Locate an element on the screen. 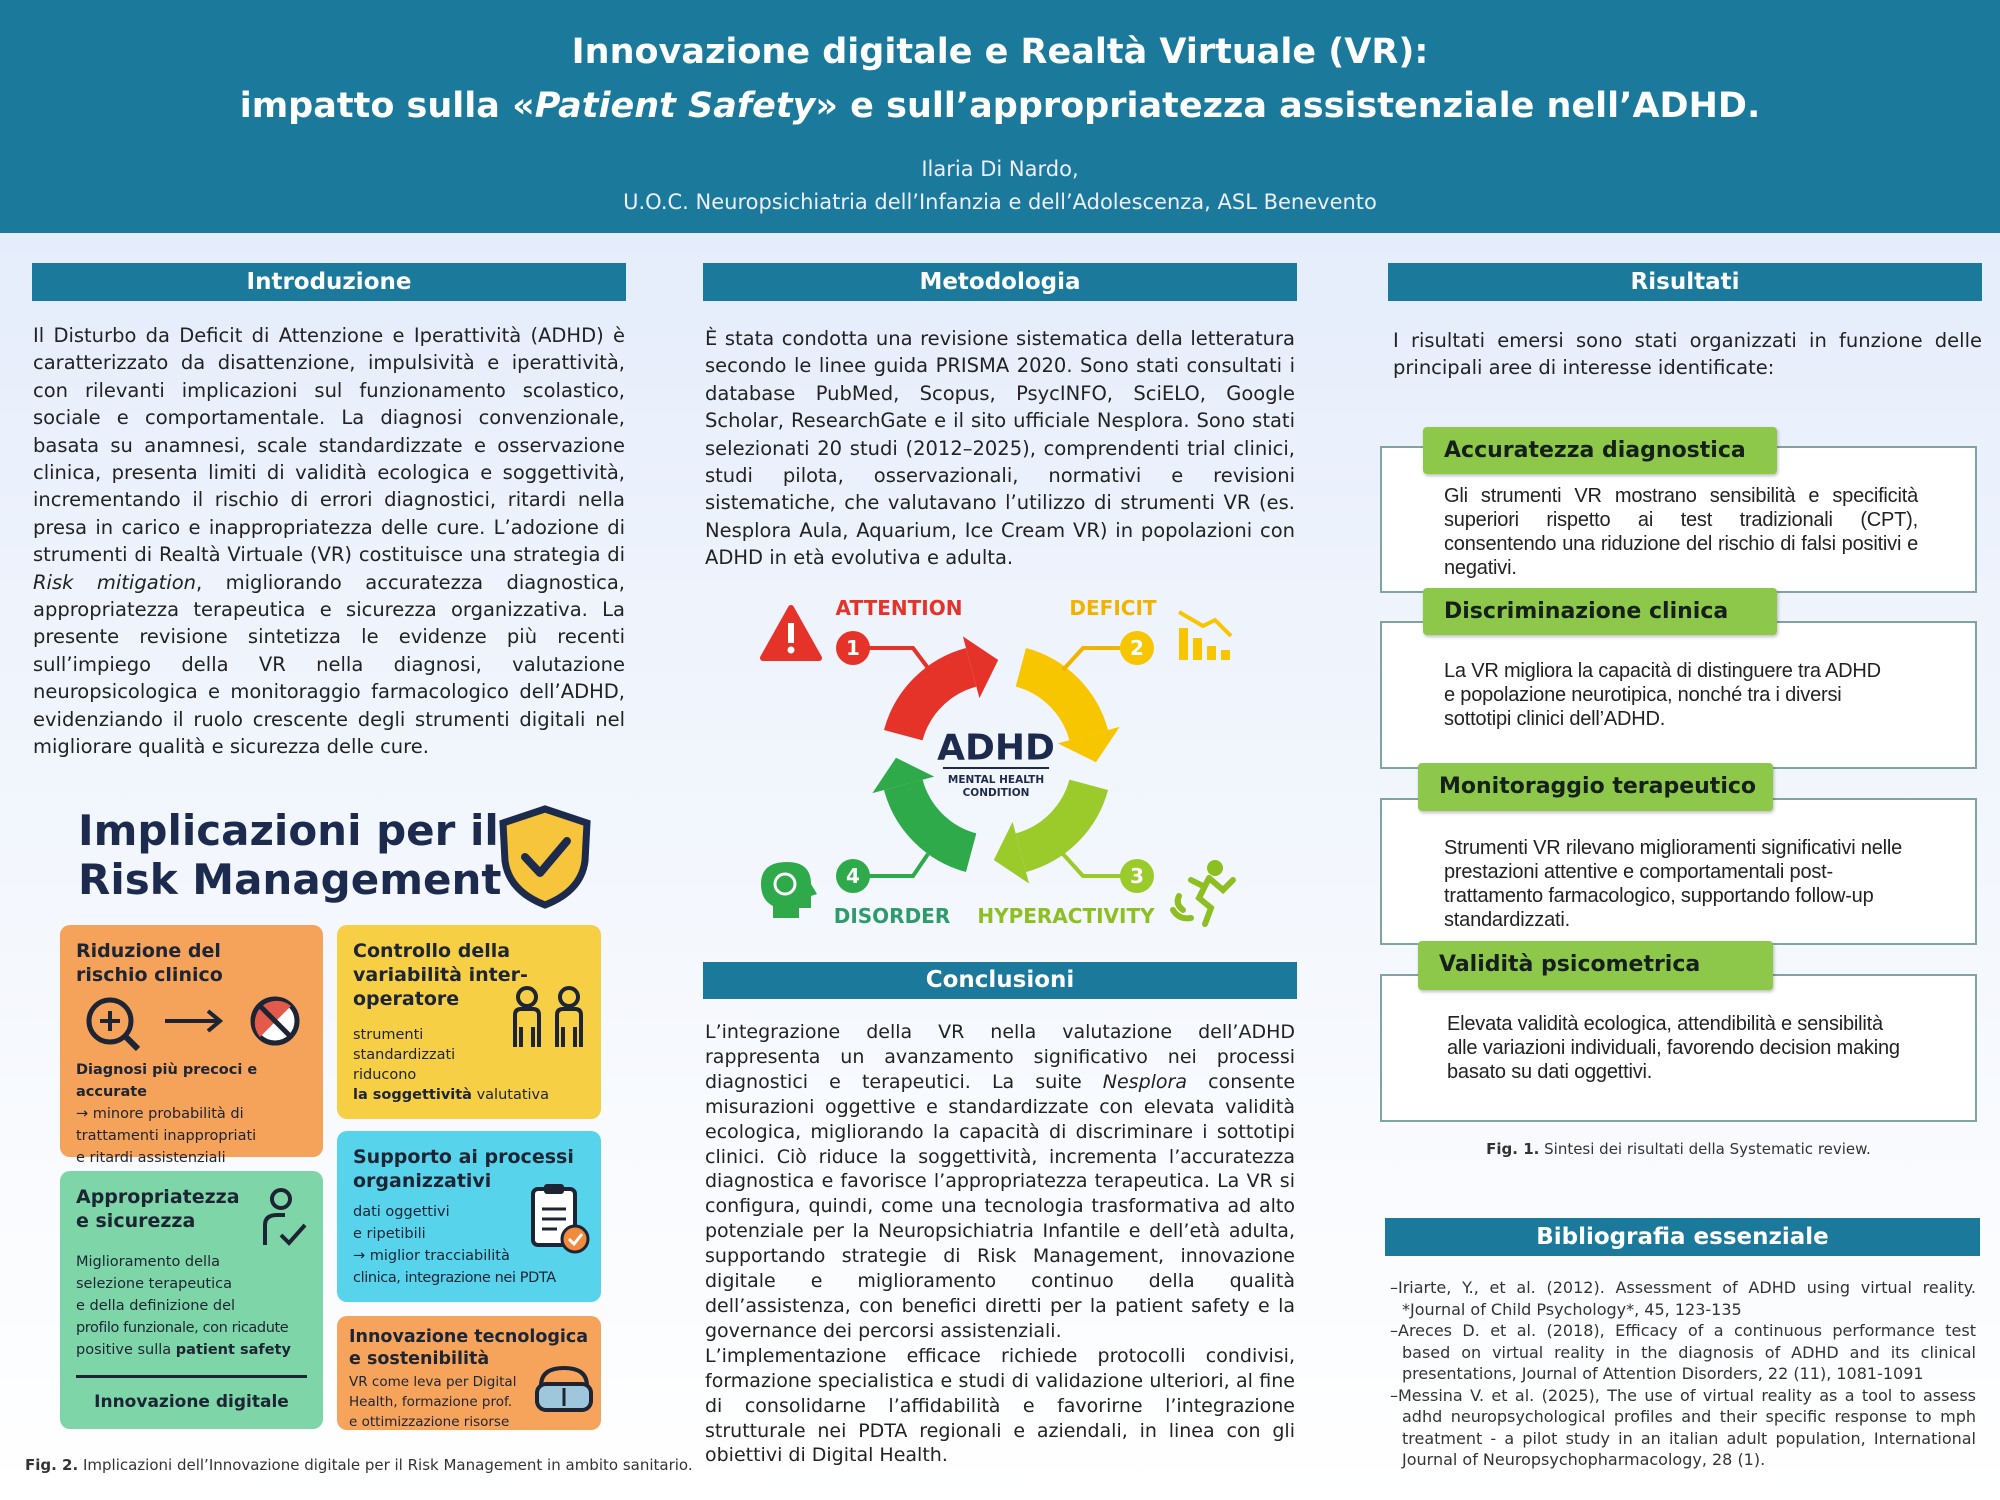  people-icon is located at coordinates (548, 1016).